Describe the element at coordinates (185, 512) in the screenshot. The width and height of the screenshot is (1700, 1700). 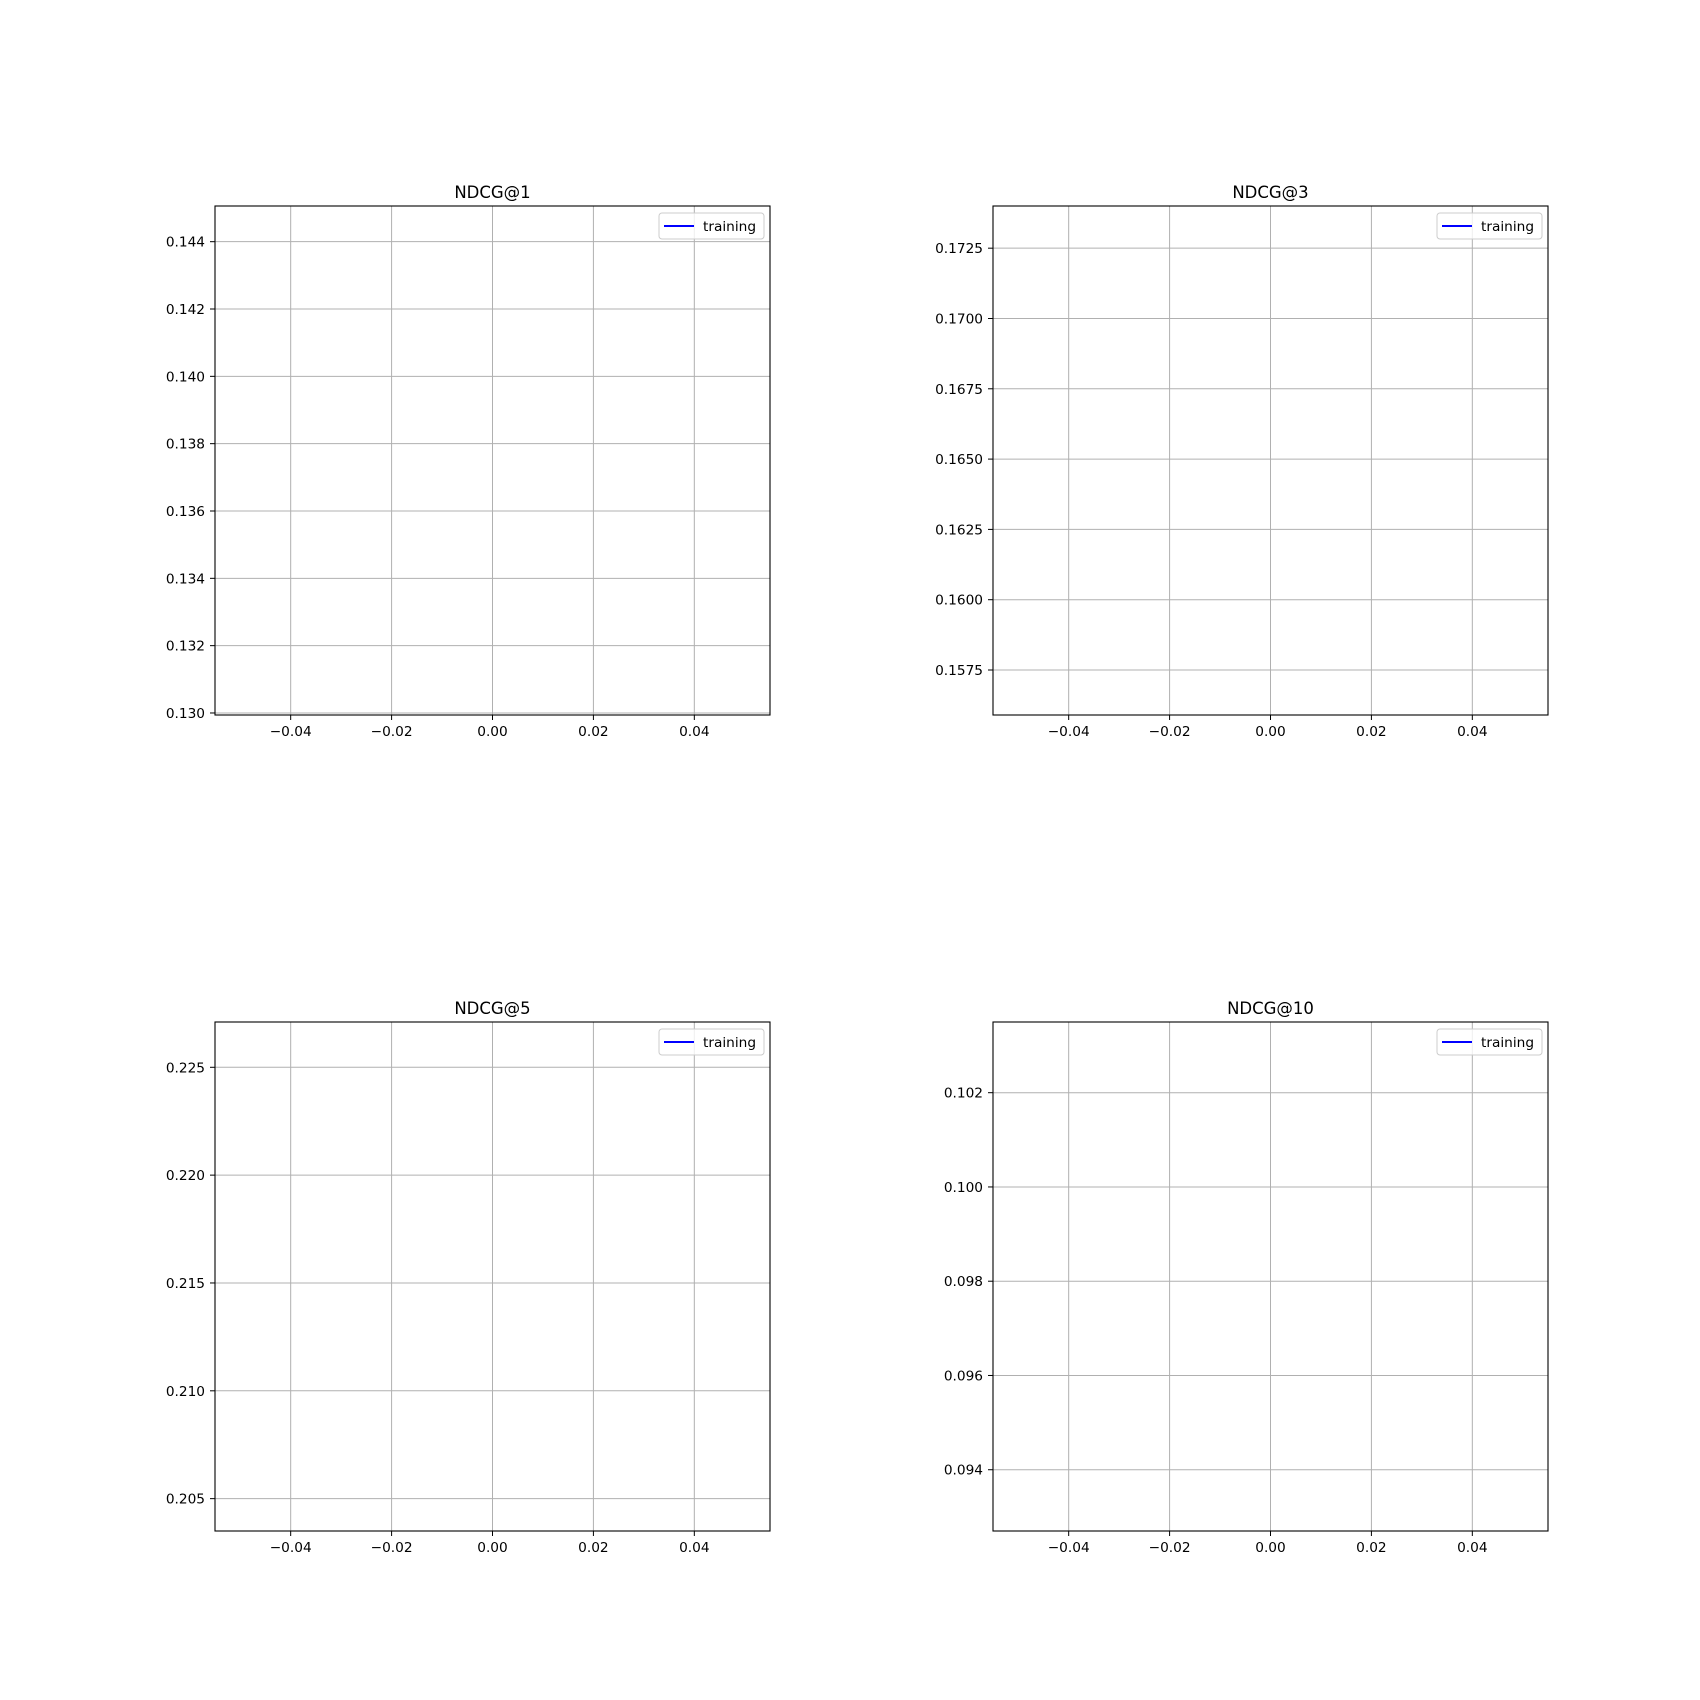
I see `y-tick-label: 0.136` at that location.